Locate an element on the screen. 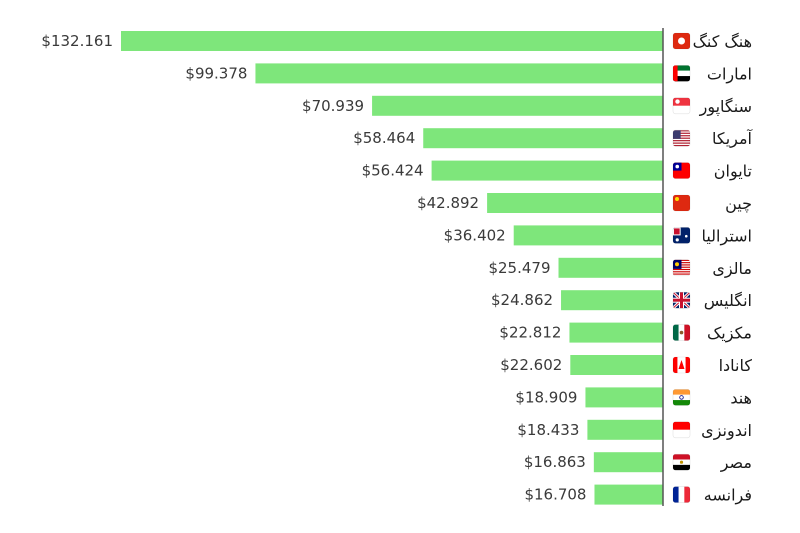 The image size is (800, 533). hong-kong-flag-icon is located at coordinates (681, 41).